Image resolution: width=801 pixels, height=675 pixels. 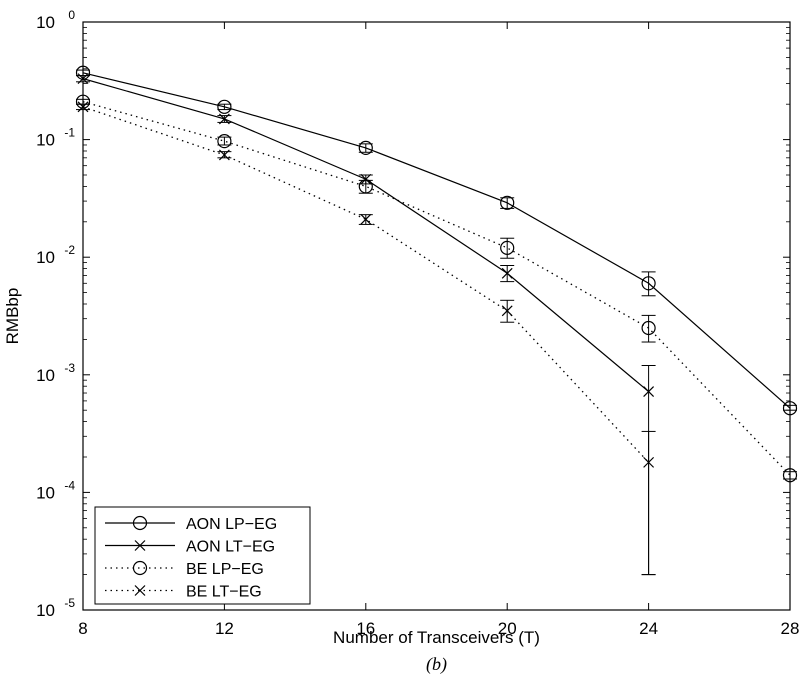 What do you see at coordinates (184, 569) in the screenshot?
I see `legend-entry: BE LP−EG` at bounding box center [184, 569].